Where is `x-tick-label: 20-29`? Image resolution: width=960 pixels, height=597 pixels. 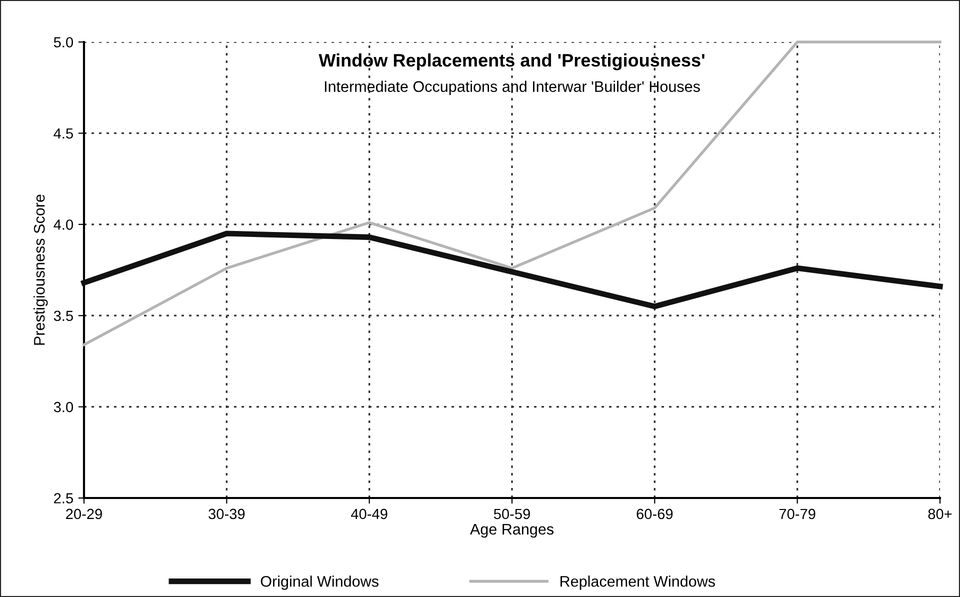
x-tick-label: 20-29 is located at coordinates (84, 514).